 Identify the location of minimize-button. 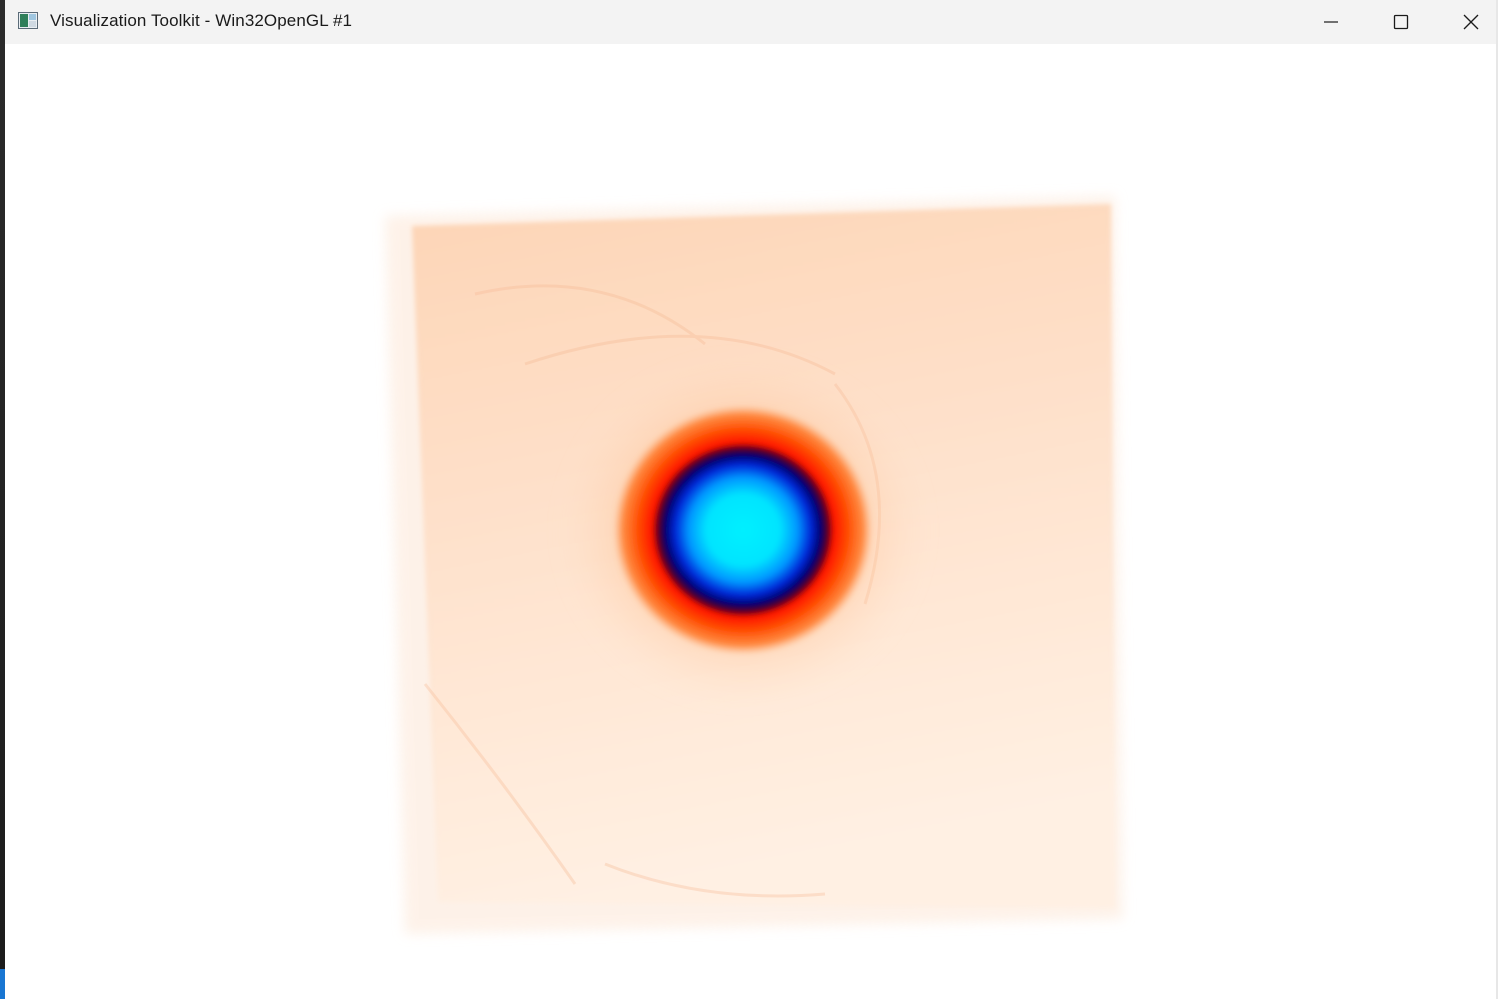
(1331, 22).